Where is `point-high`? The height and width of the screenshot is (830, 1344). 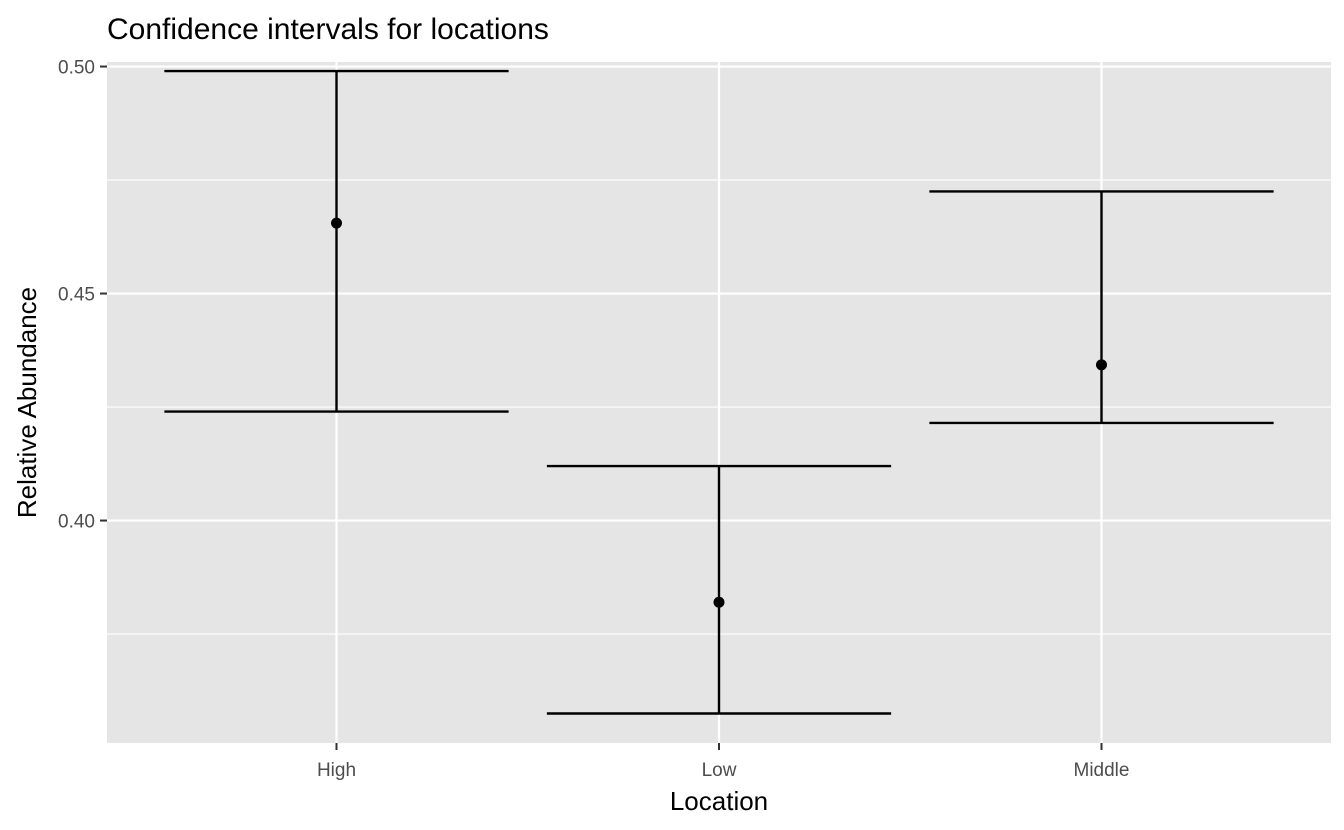
point-high is located at coordinates (336, 223).